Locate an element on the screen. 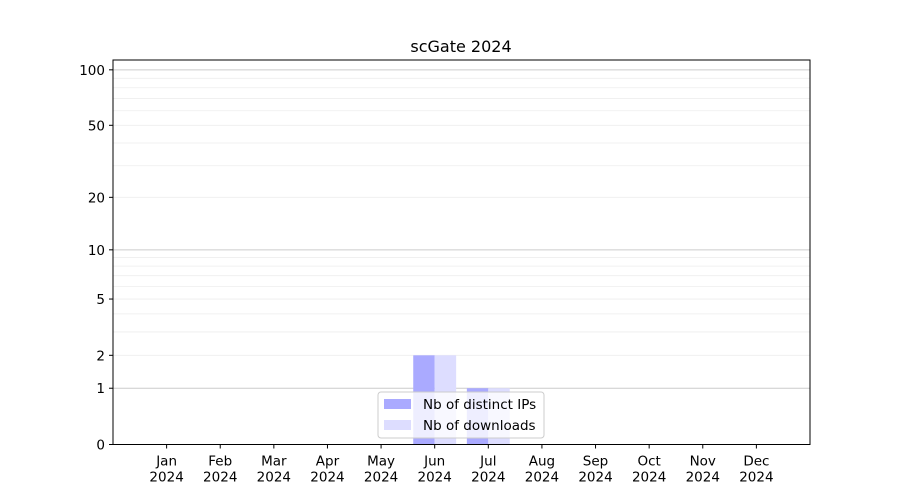 This screenshot has height=504, width=900. legend-label-downloads: Nb of downloads is located at coordinates (479, 426).